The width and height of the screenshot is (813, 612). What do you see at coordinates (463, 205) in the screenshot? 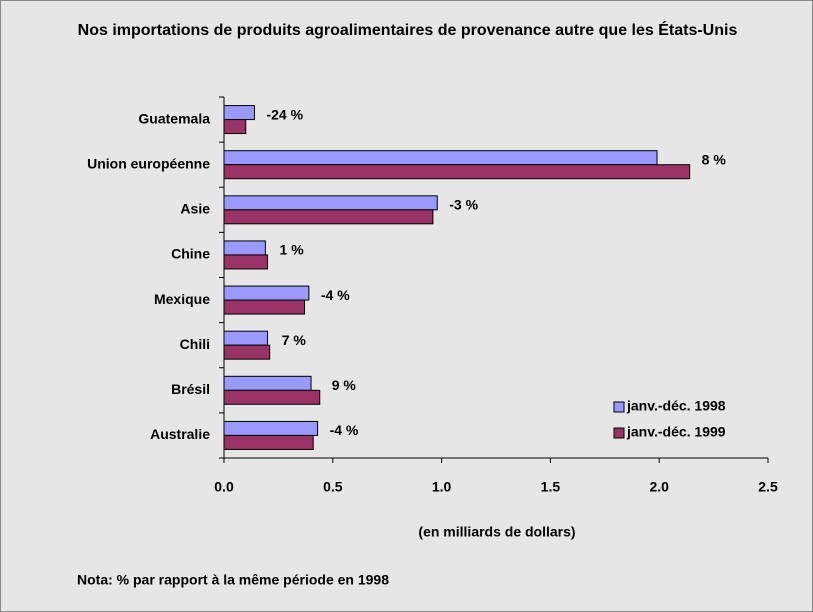
I see `annotation: -3 %` at bounding box center [463, 205].